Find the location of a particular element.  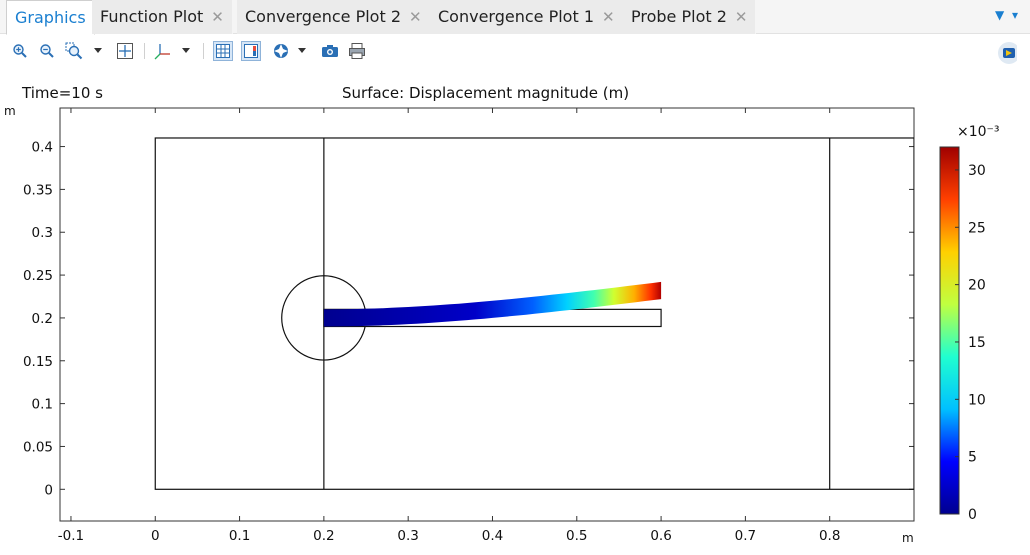

color-table-icon is located at coordinates (281, 51).